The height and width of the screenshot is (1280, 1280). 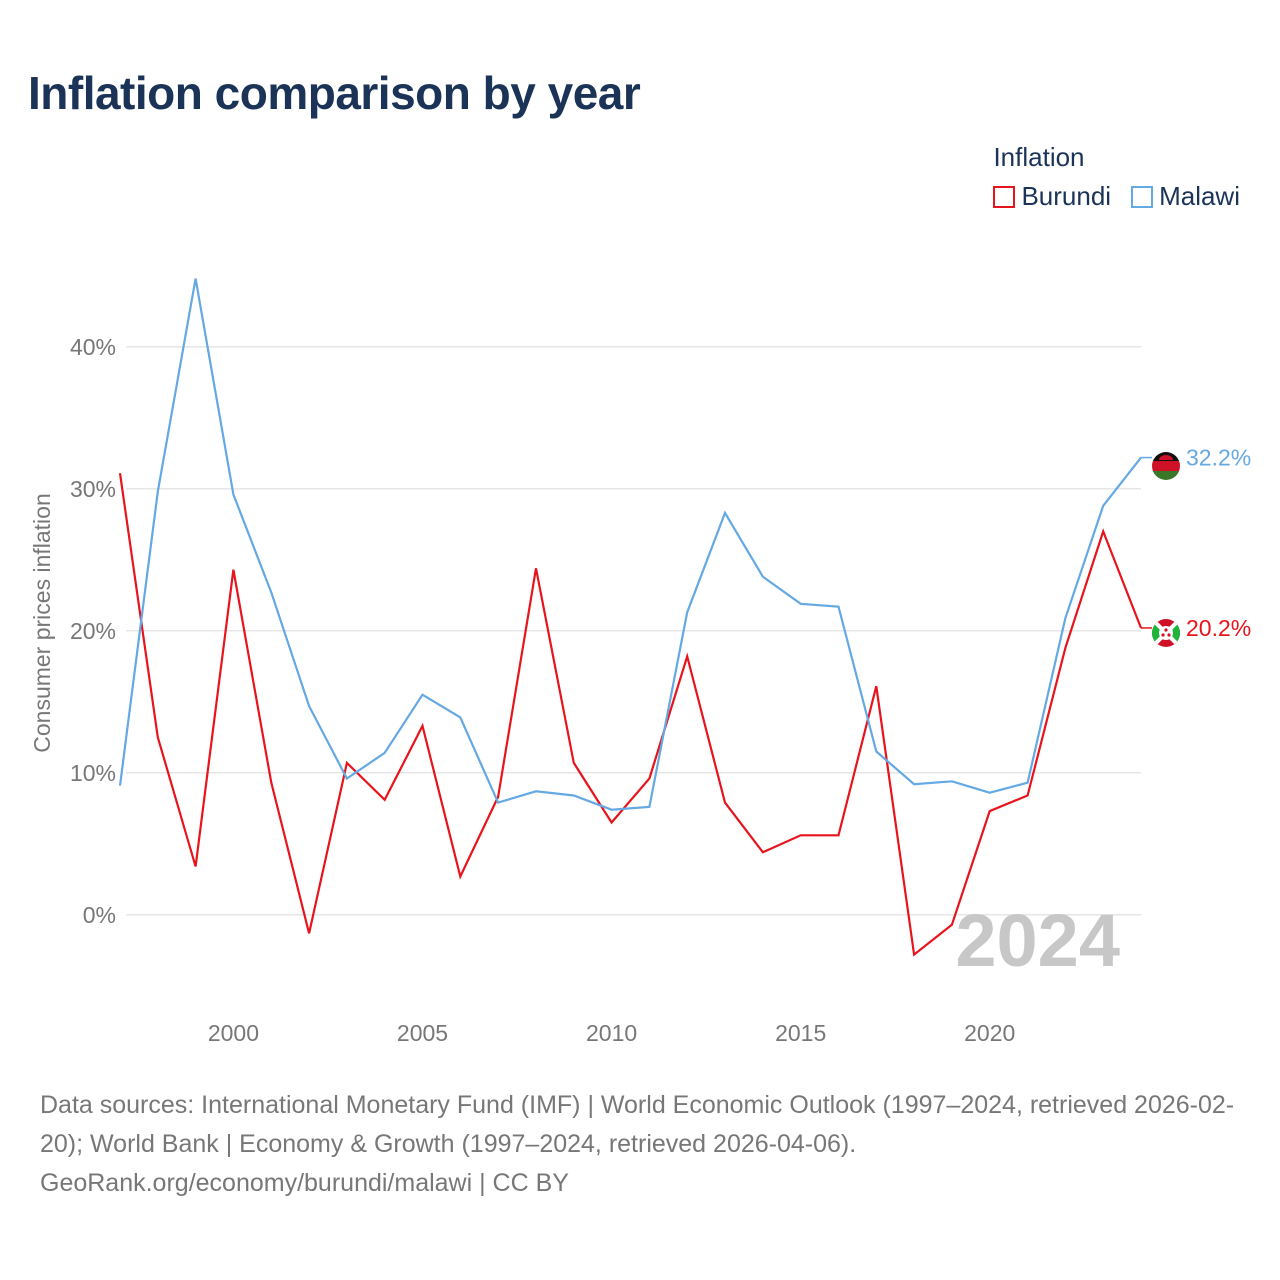 What do you see at coordinates (93, 347) in the screenshot?
I see `y-tick-label: 40%` at bounding box center [93, 347].